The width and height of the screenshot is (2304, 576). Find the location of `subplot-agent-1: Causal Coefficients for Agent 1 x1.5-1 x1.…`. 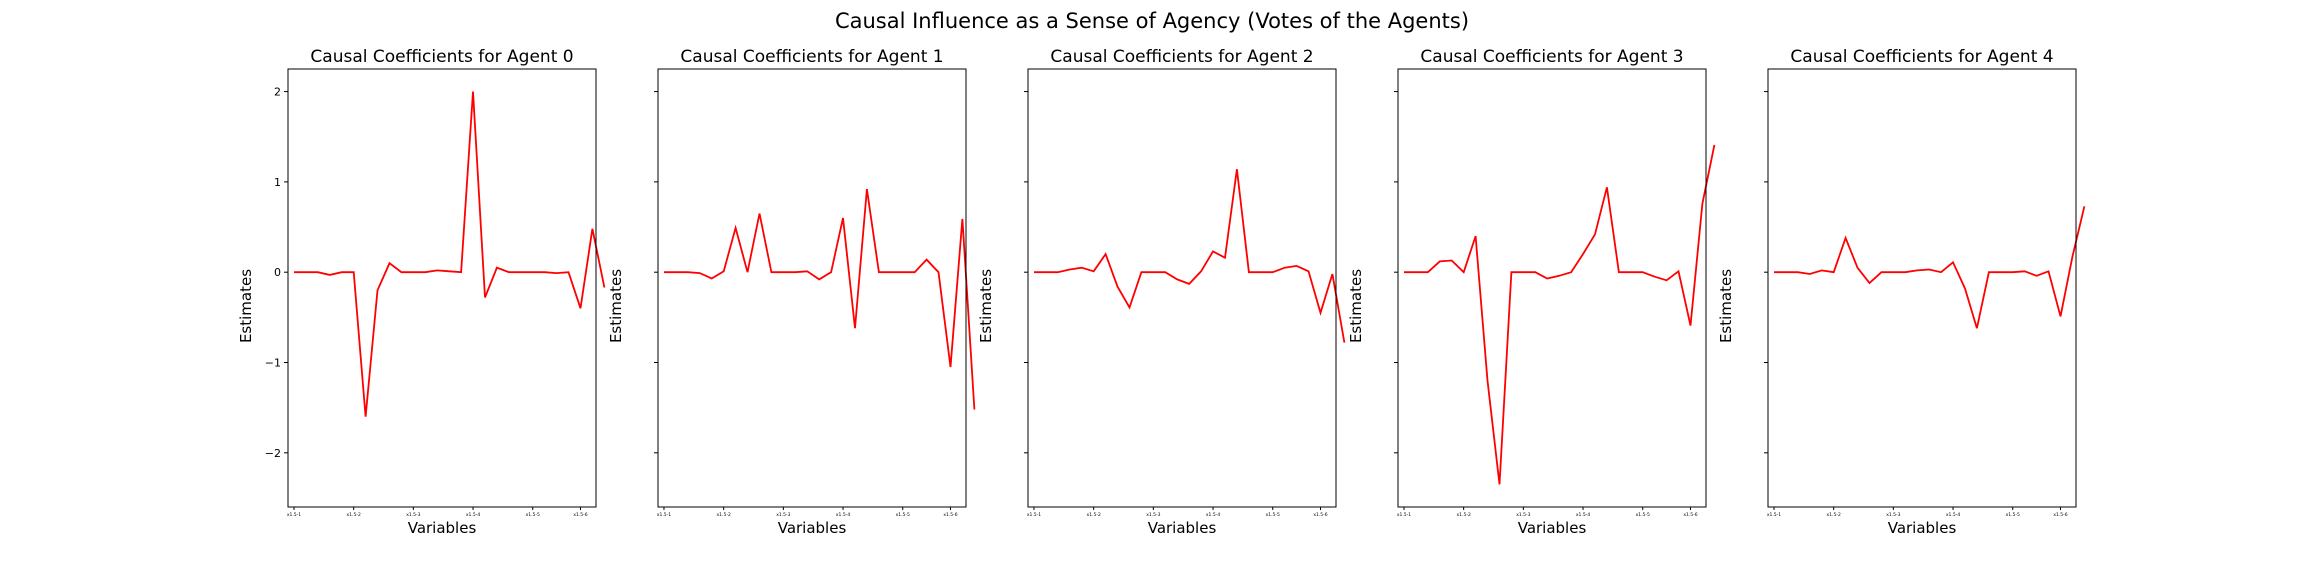

subplot-agent-1: Causal Coefficients for Agent 1 x1.5-1 x1.… is located at coordinates (791, 292).